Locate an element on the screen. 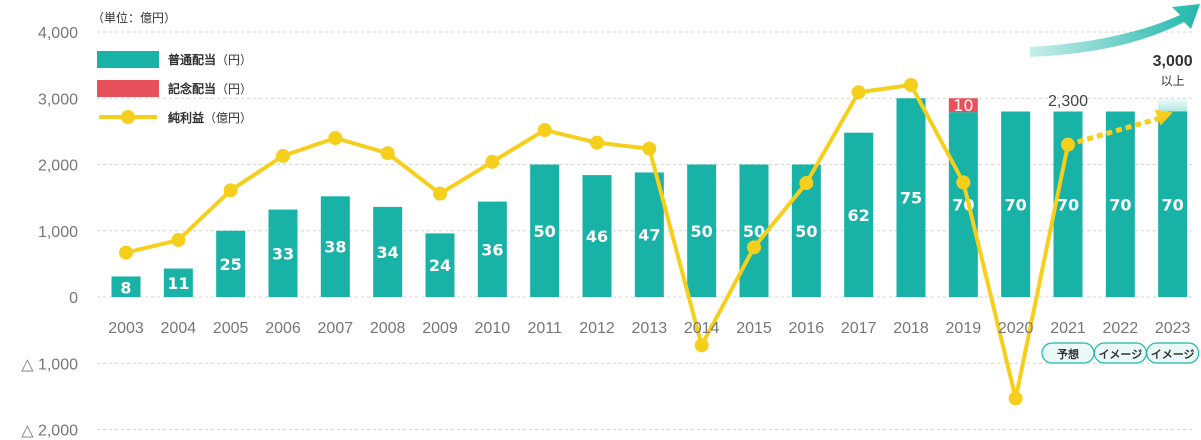  x-tick-label: 2013 is located at coordinates (650, 328).